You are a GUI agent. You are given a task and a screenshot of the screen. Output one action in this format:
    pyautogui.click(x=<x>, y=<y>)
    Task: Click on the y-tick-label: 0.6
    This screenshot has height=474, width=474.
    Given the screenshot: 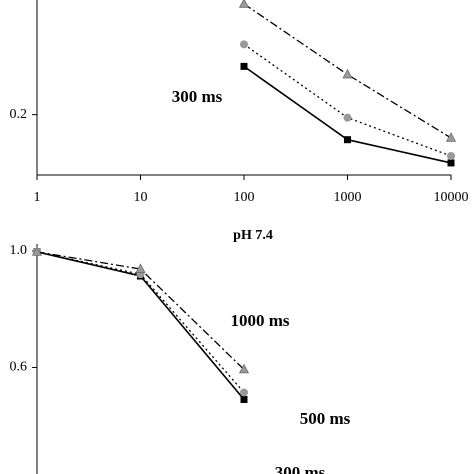 What is the action you would take?
    pyautogui.click(x=19, y=367)
    